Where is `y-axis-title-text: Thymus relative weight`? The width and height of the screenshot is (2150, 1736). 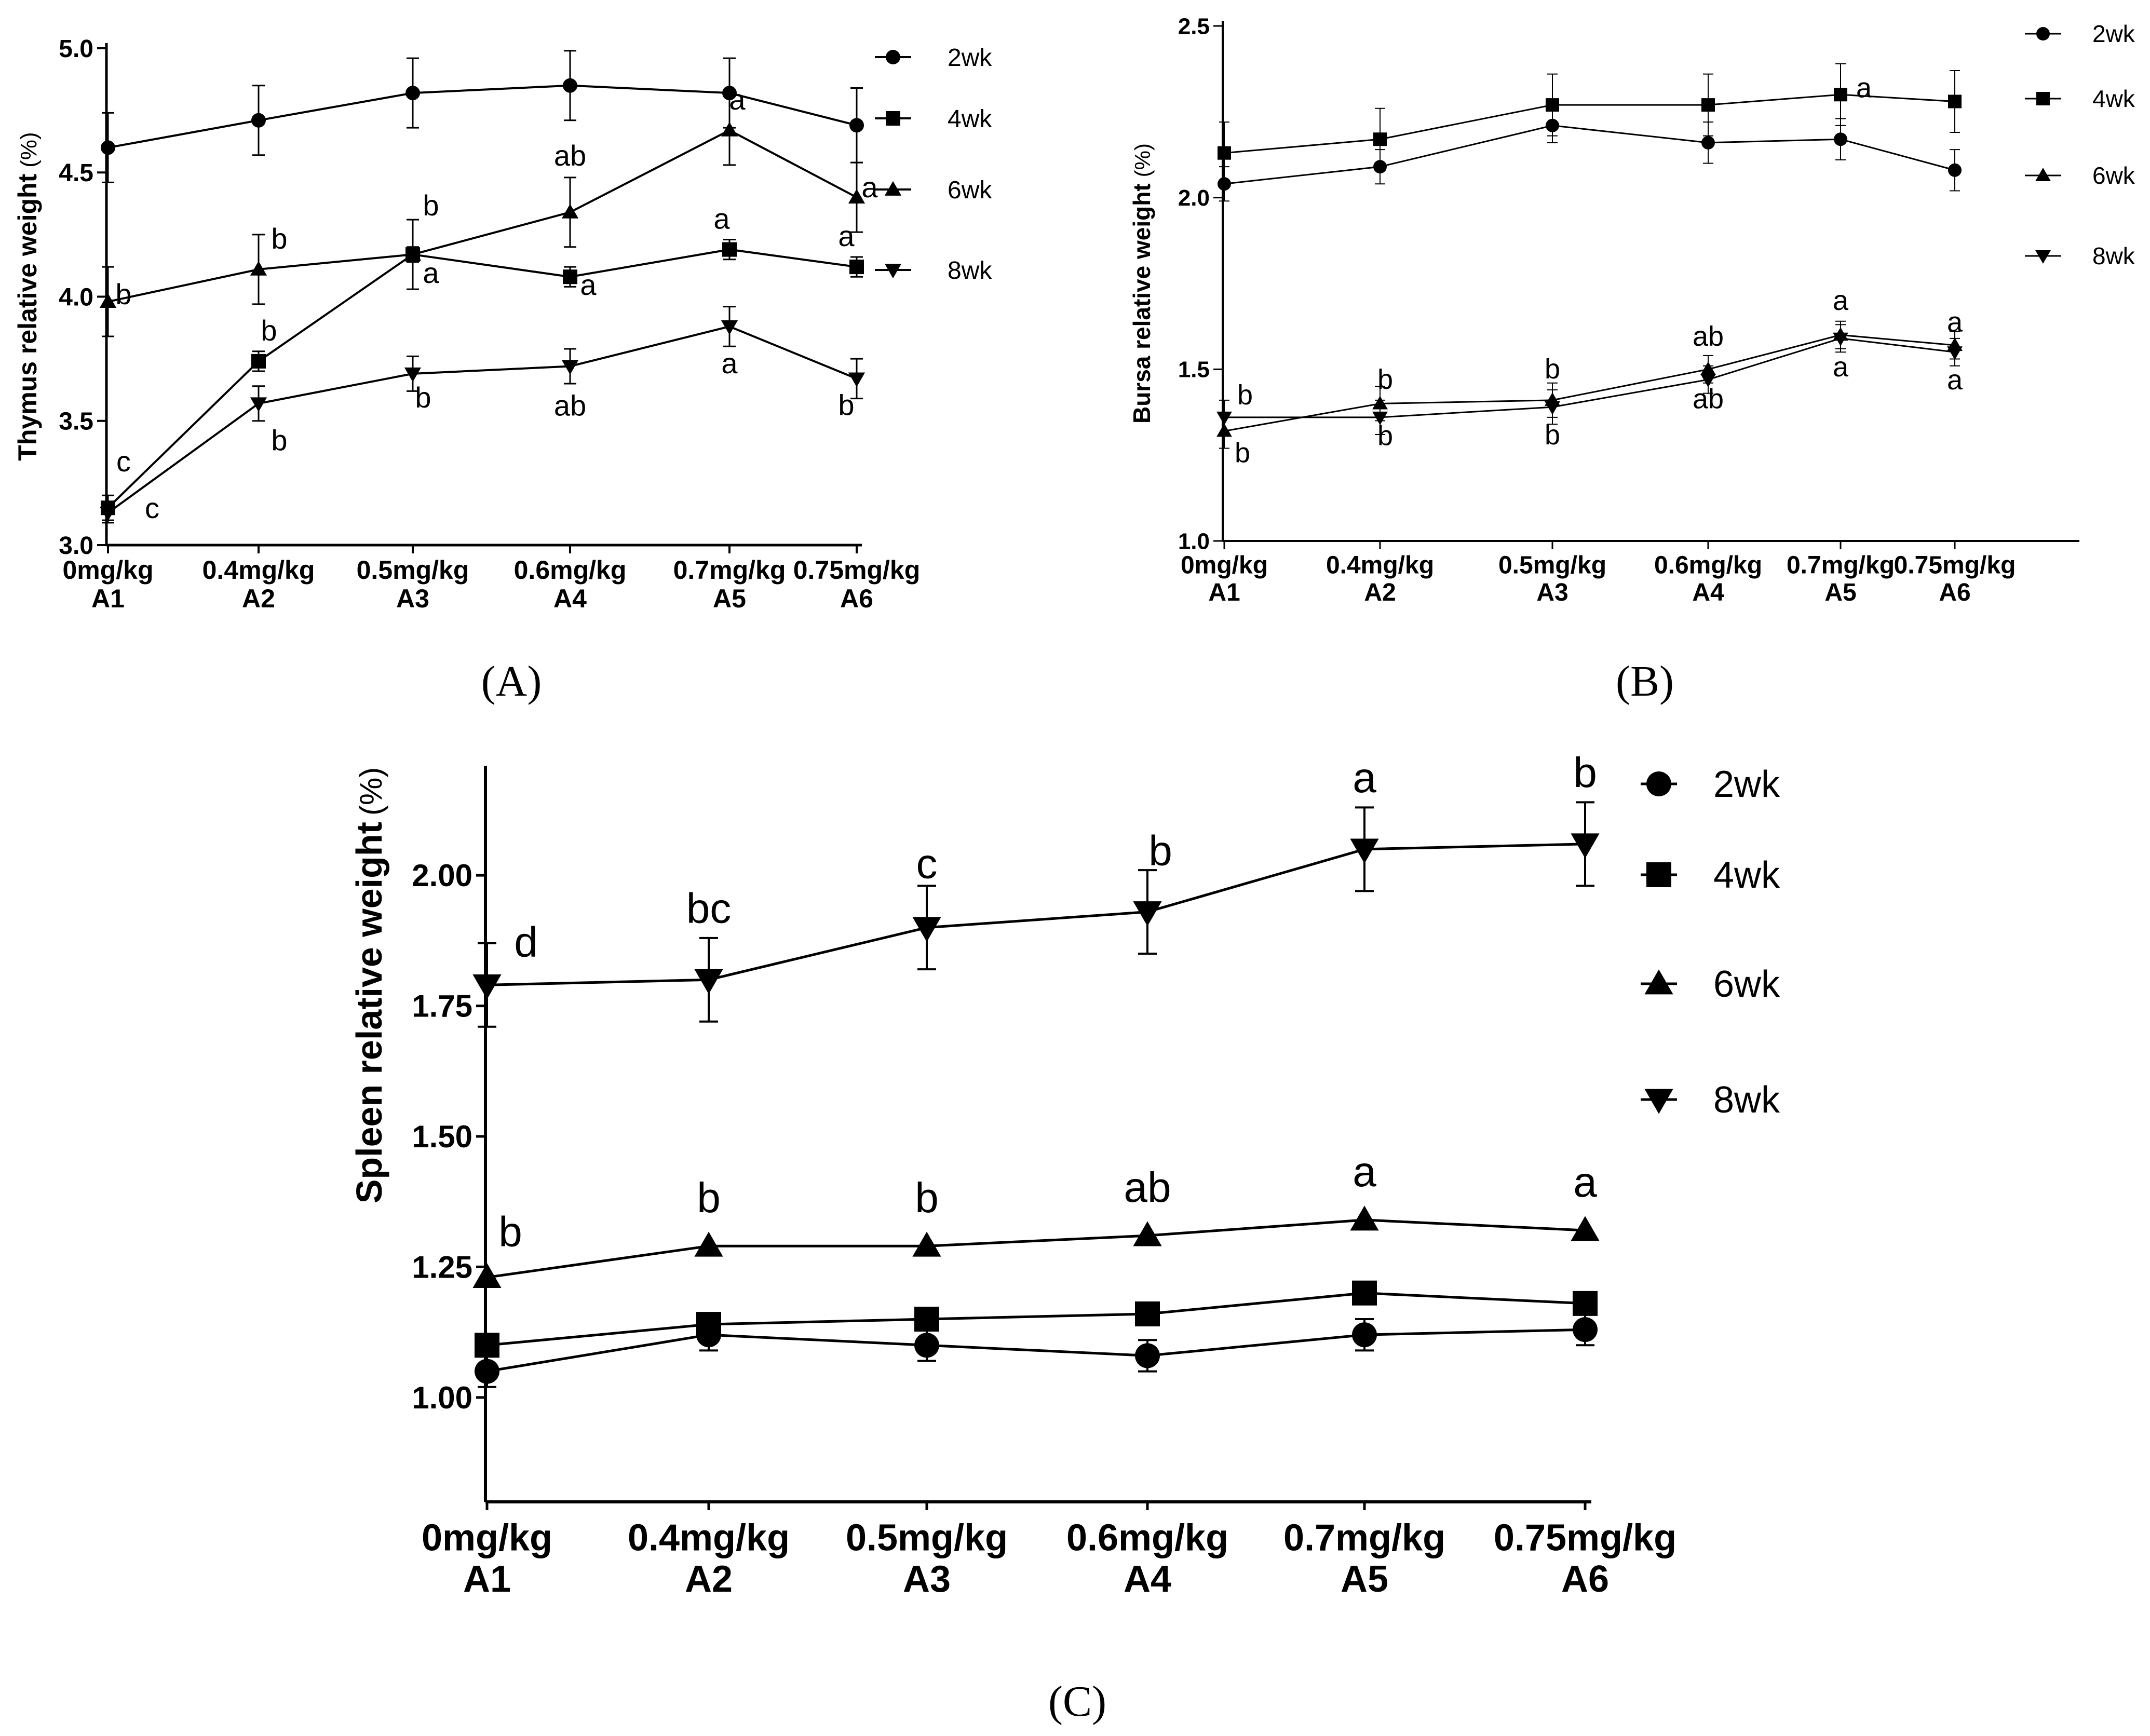 y-axis-title-text: Thymus relative weight is located at coordinates (28, 316).